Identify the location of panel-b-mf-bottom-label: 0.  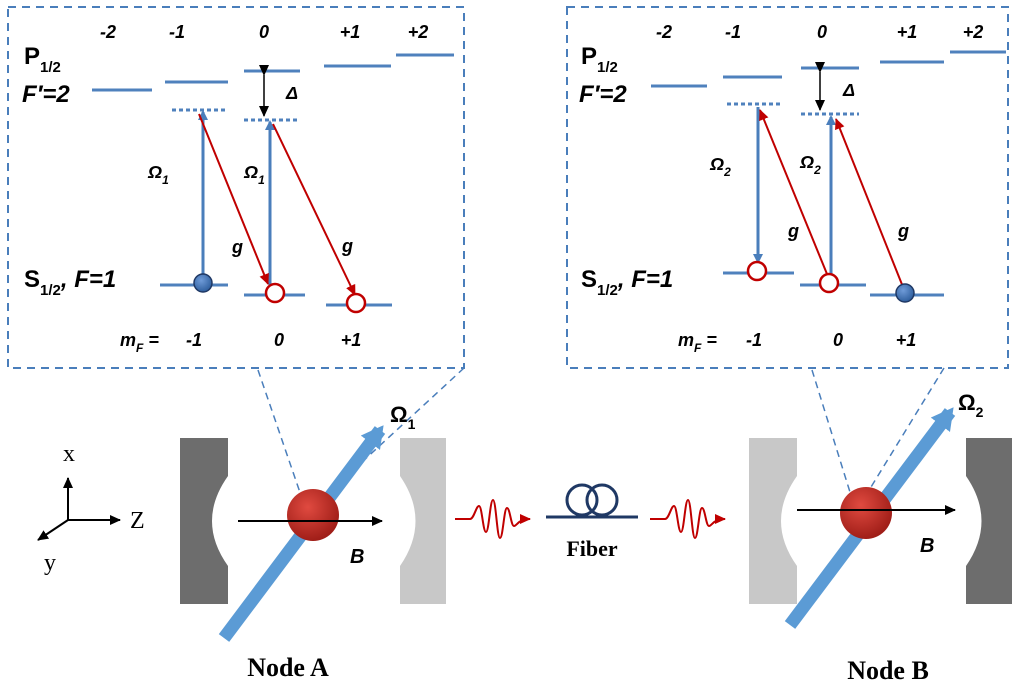
(838, 340).